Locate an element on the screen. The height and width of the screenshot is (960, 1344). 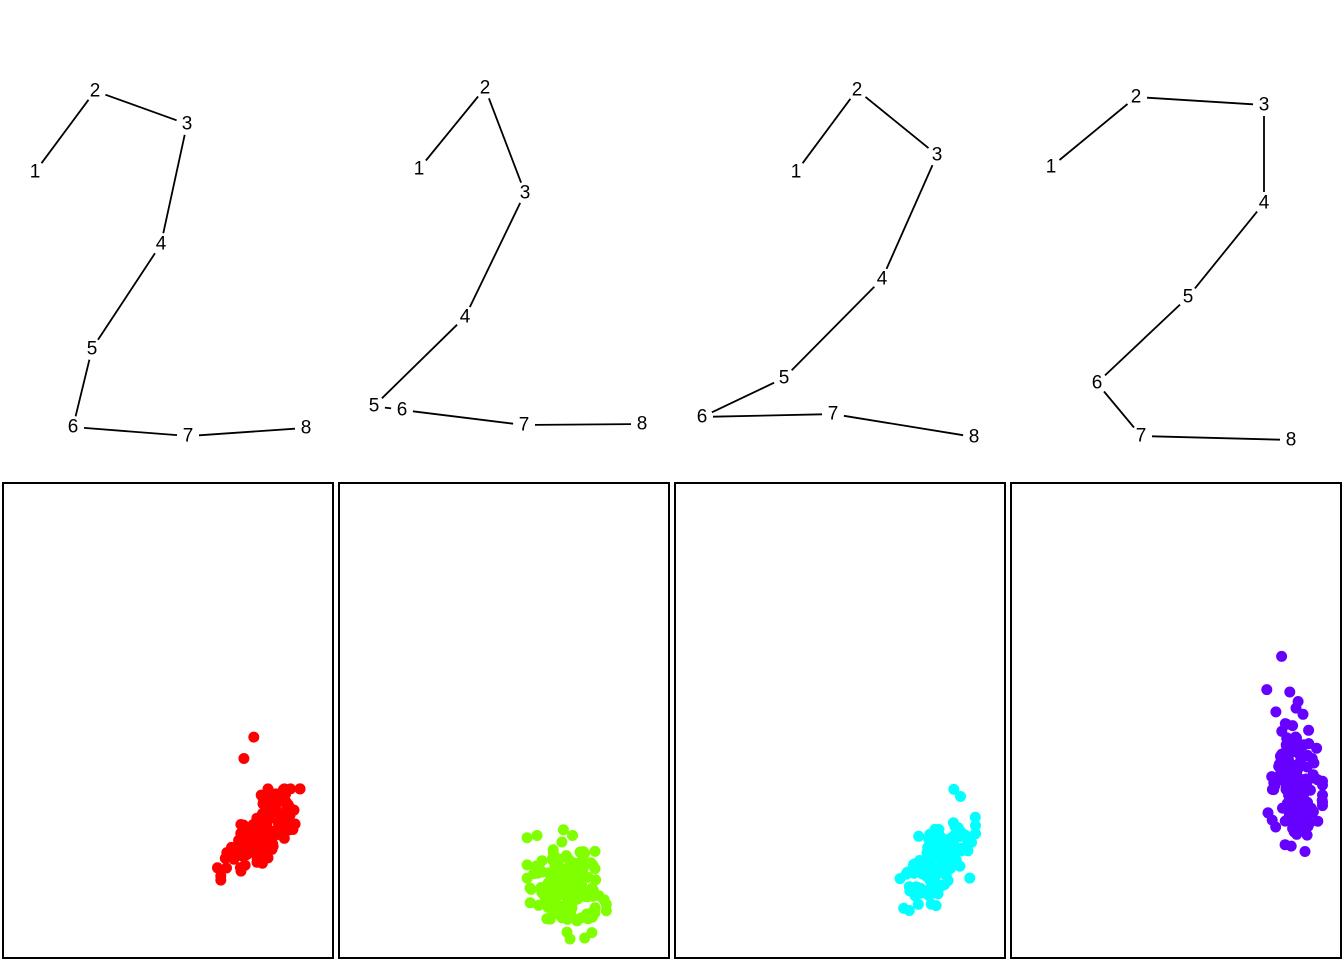
point-label: 3 is located at coordinates (187, 124).